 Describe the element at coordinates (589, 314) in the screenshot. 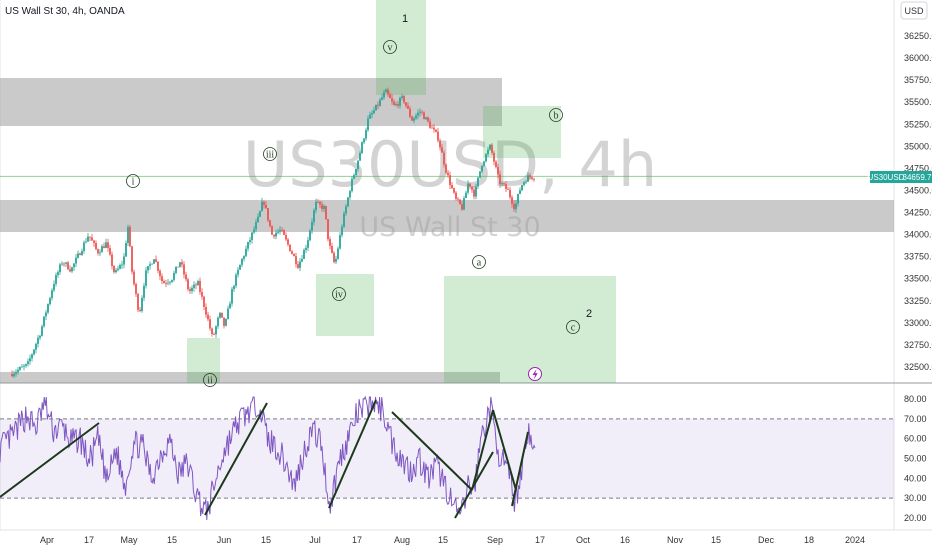

I see `wave-label-2: 2` at that location.